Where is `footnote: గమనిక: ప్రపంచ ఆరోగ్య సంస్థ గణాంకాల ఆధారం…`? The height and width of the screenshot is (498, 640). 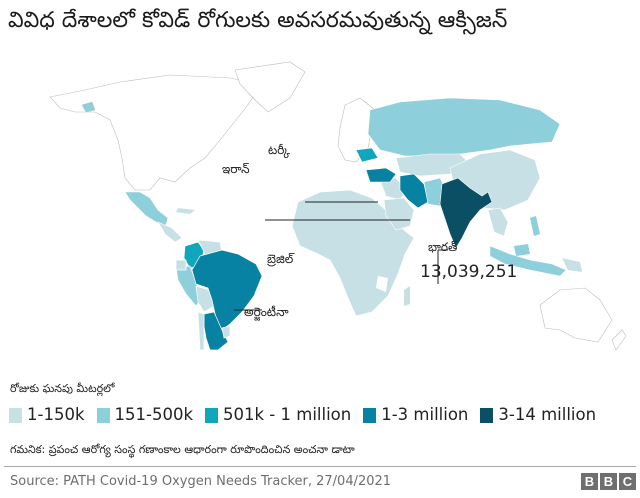
footnote: గమనిక: ప్రపంచ ఆరోగ్య సంస్థ గణాంకాల ఆధారం… is located at coordinates (182, 449).